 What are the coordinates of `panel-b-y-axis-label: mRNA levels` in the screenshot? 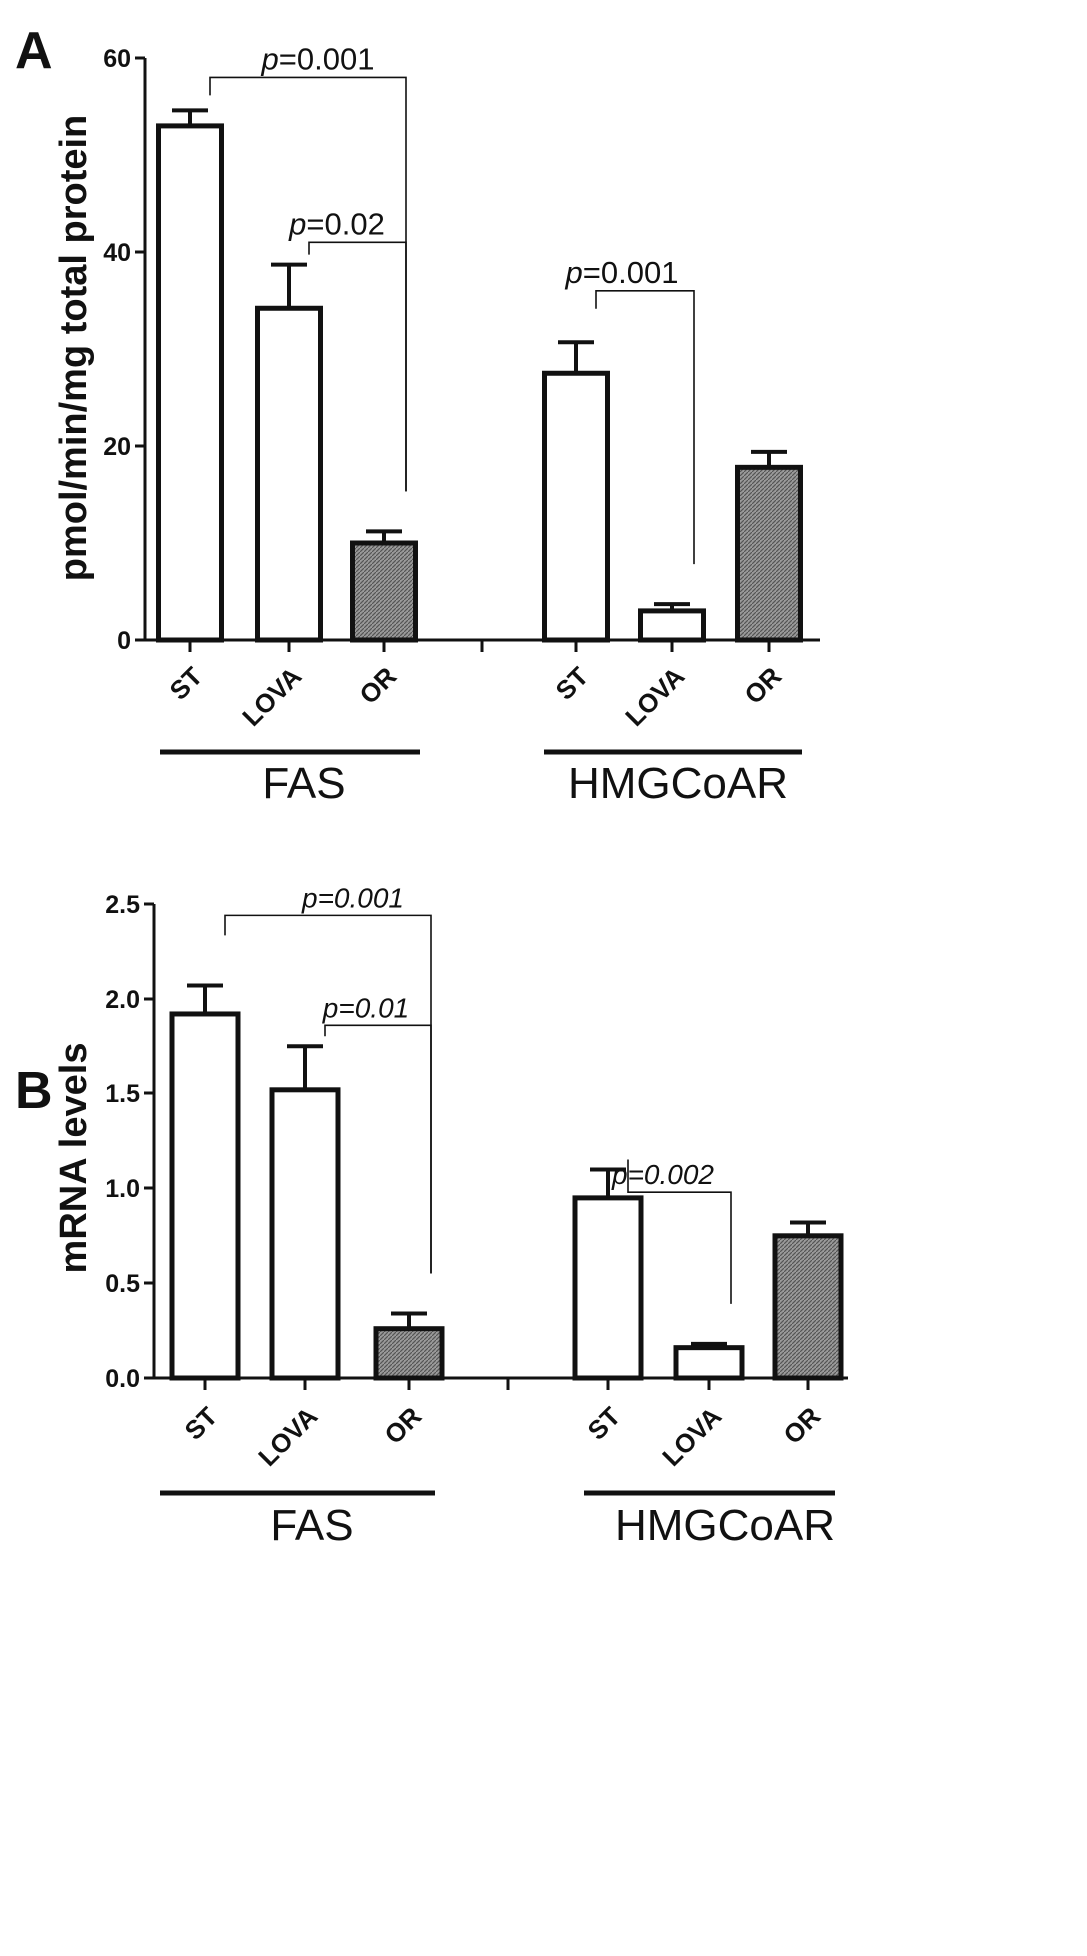 It's located at (74, 1158).